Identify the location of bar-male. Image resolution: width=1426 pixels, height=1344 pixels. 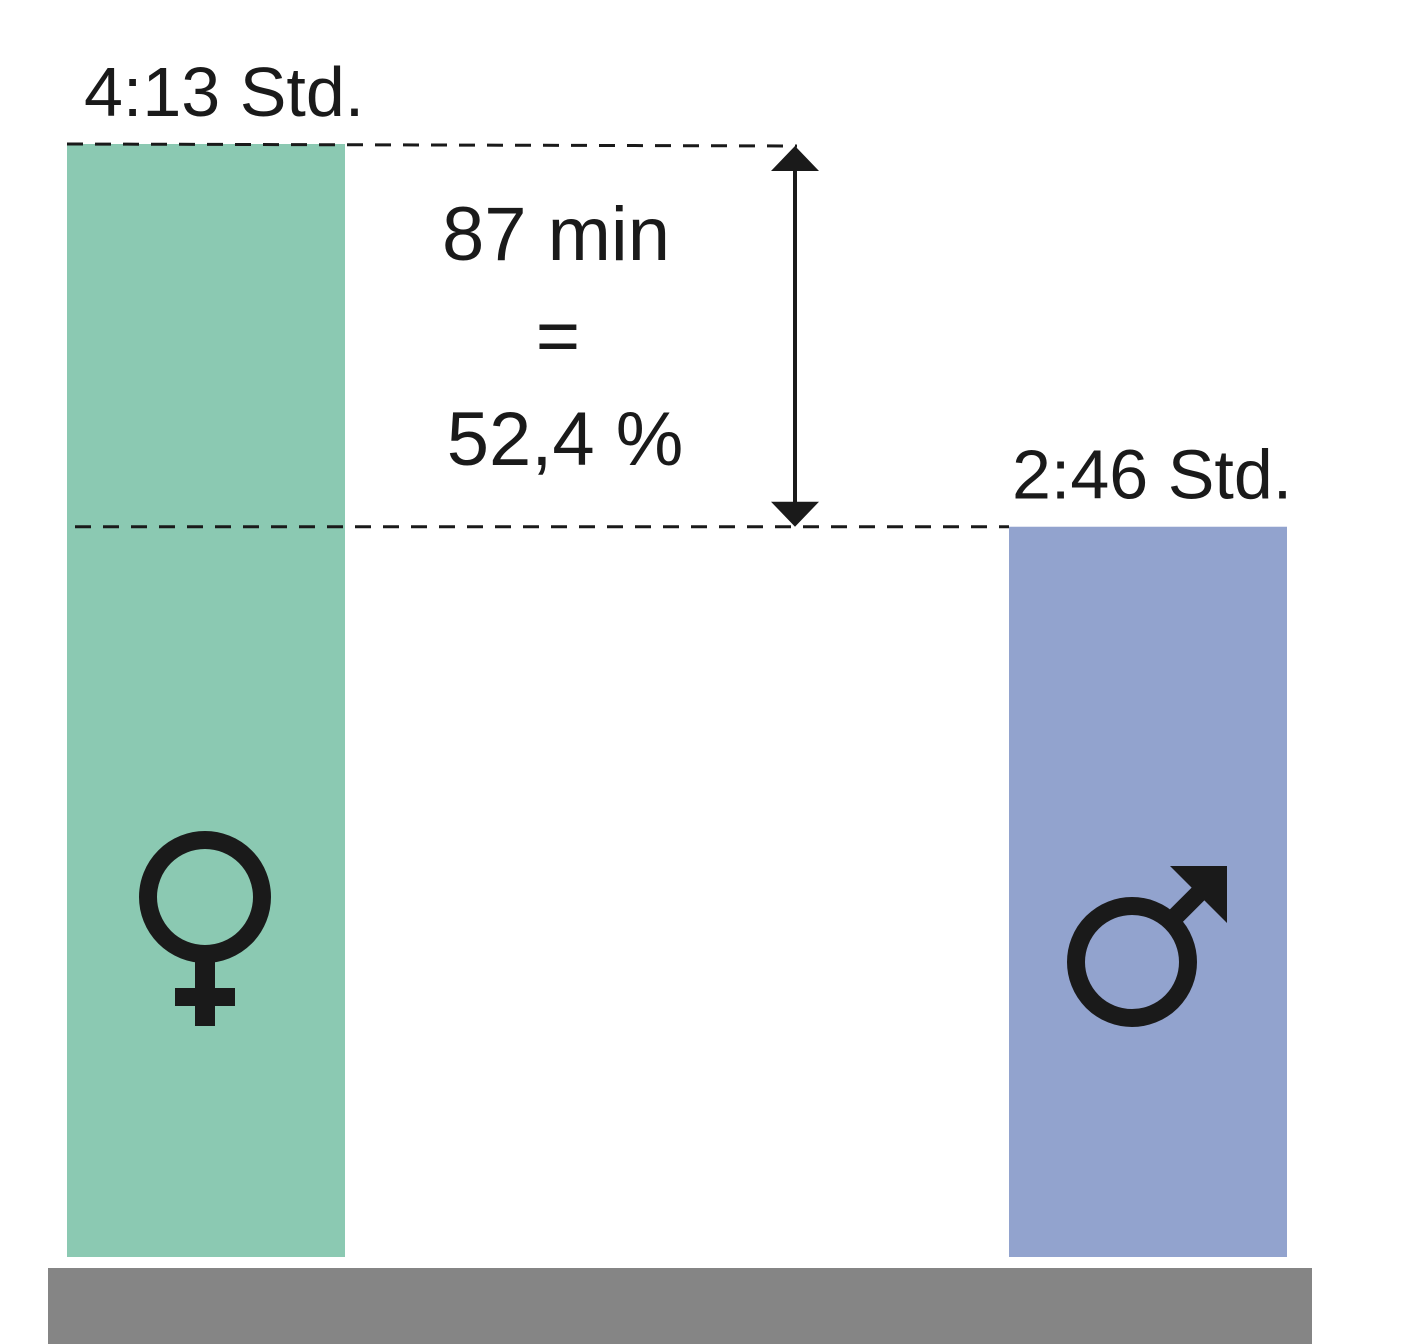
(1148, 891).